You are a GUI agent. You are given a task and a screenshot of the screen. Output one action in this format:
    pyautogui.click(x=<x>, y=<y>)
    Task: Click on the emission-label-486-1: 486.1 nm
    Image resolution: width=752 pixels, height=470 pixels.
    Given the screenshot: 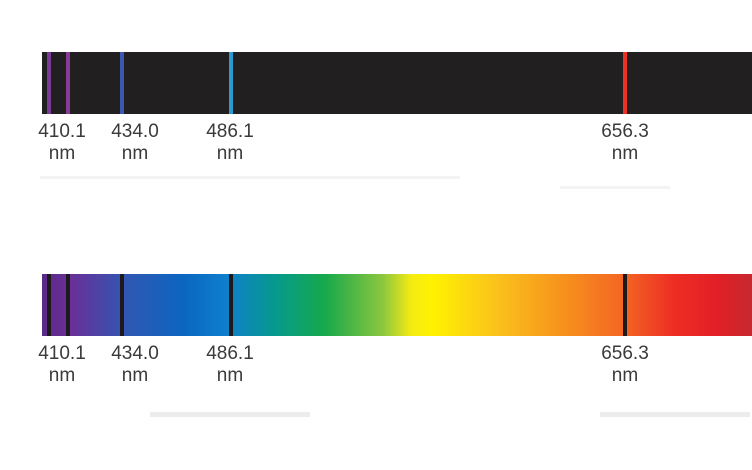 What is the action you would take?
    pyautogui.click(x=230, y=143)
    